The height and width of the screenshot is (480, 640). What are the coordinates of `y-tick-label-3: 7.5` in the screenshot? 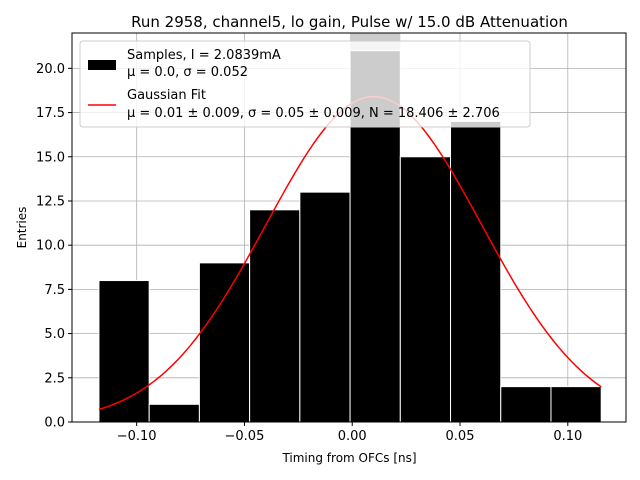 It's located at (54, 290).